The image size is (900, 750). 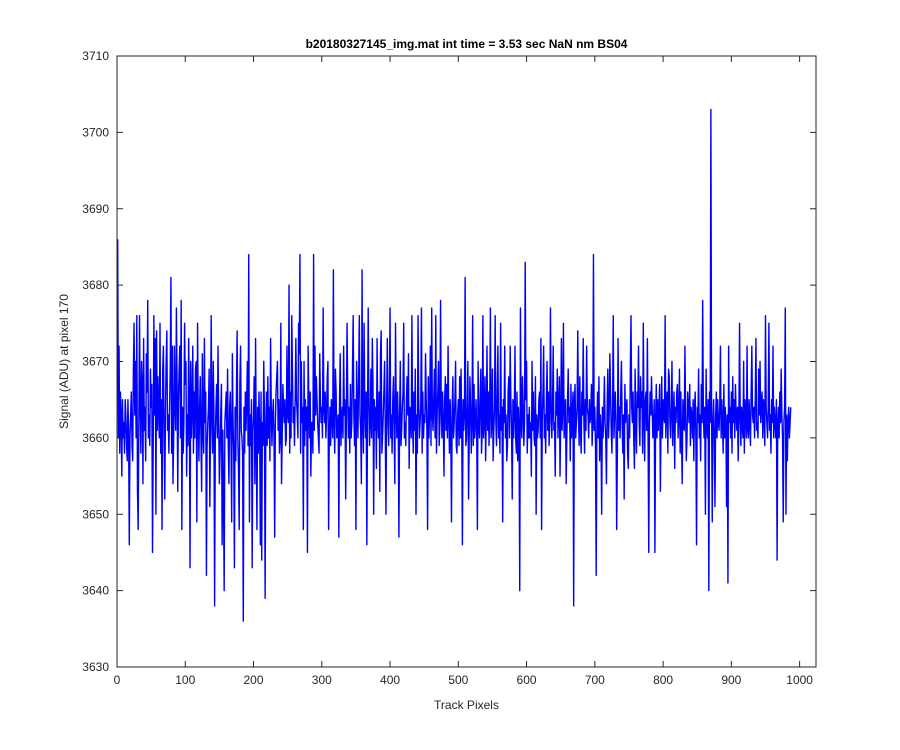 I want to click on y-tick-label: 3690, so click(x=95, y=209).